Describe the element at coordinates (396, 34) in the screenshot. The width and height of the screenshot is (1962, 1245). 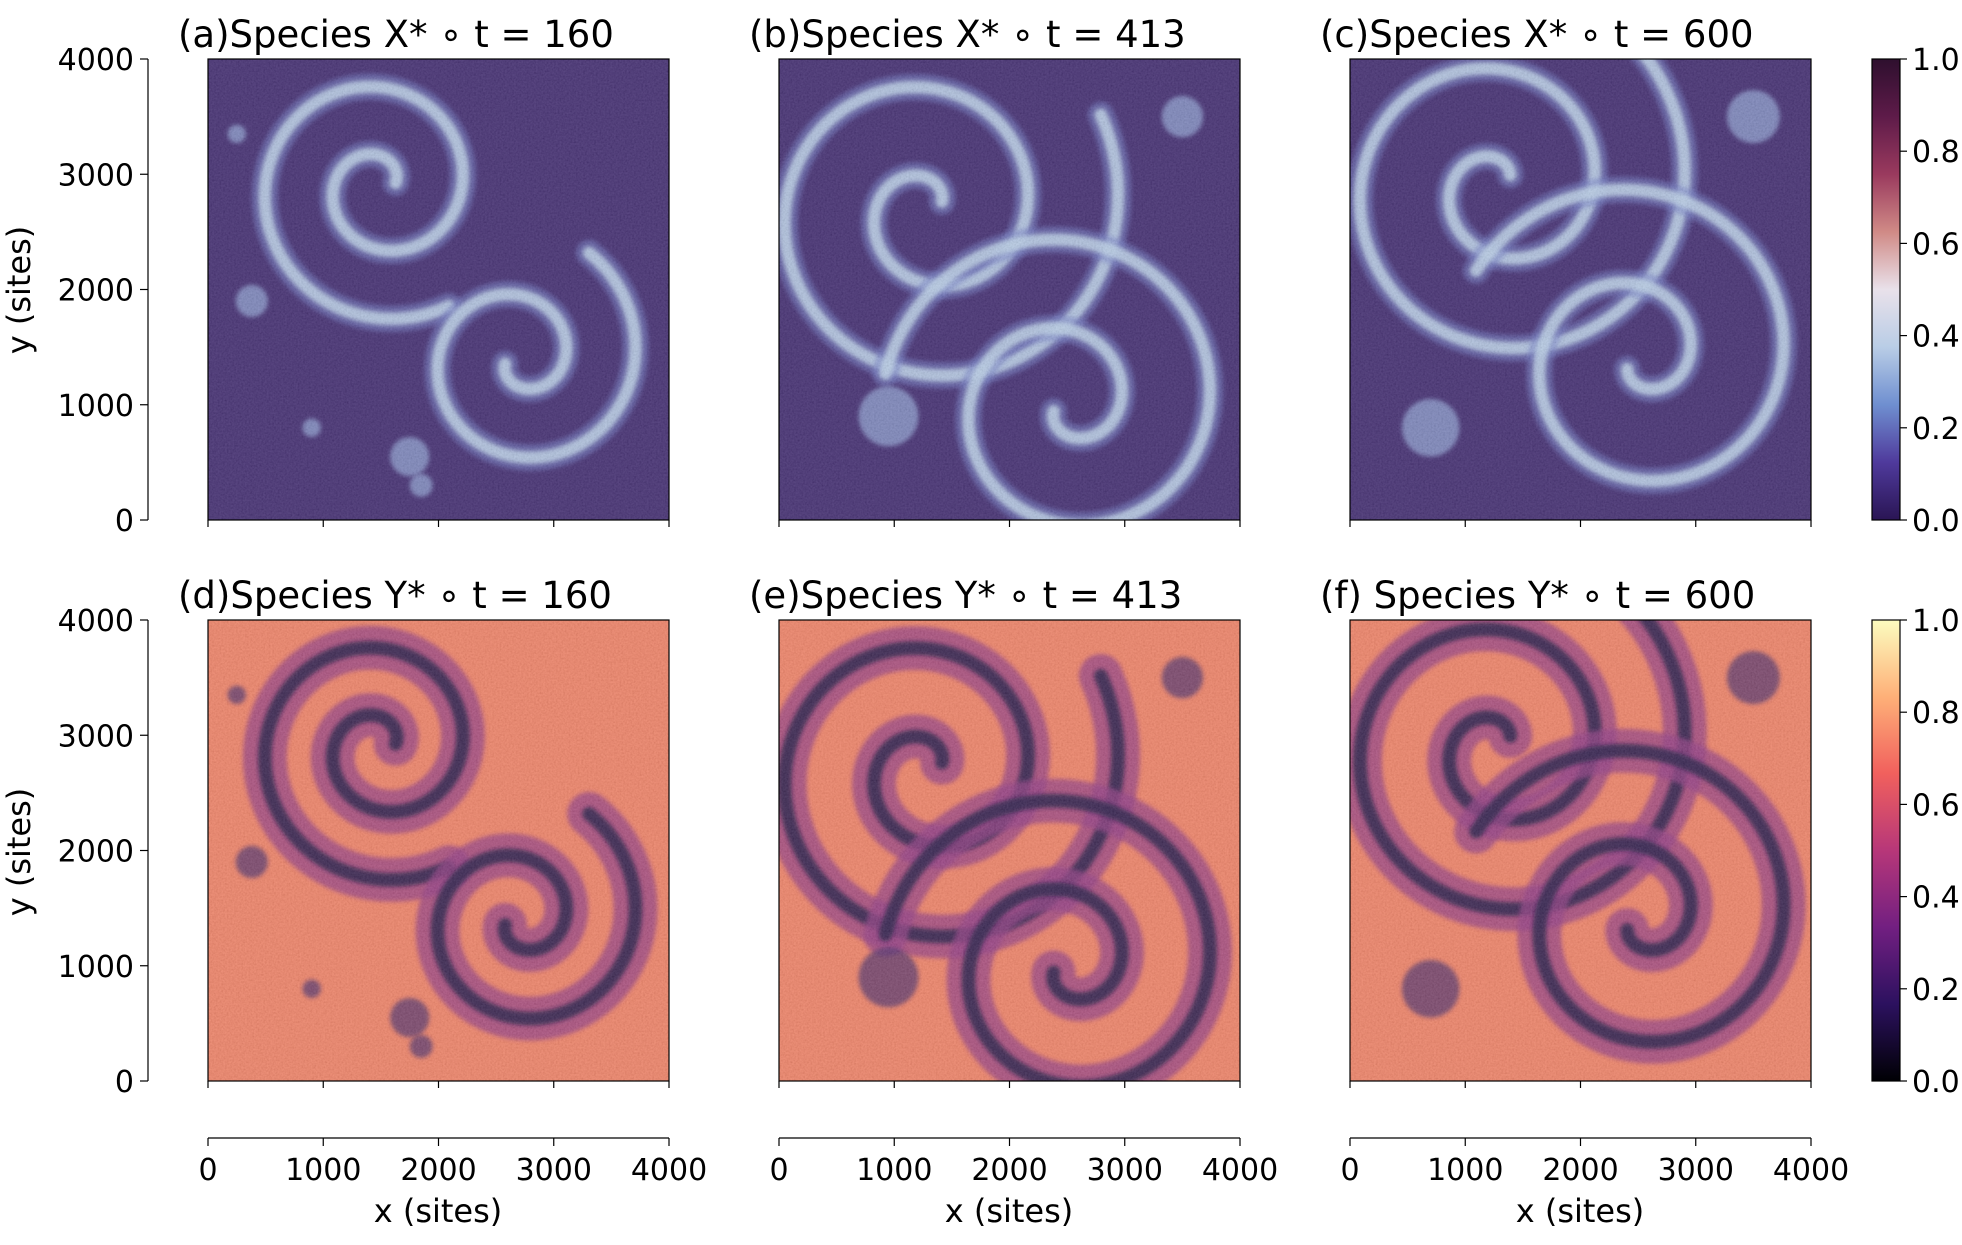
I see `panel-title: (a)Species X* ∘ t = 160` at that location.